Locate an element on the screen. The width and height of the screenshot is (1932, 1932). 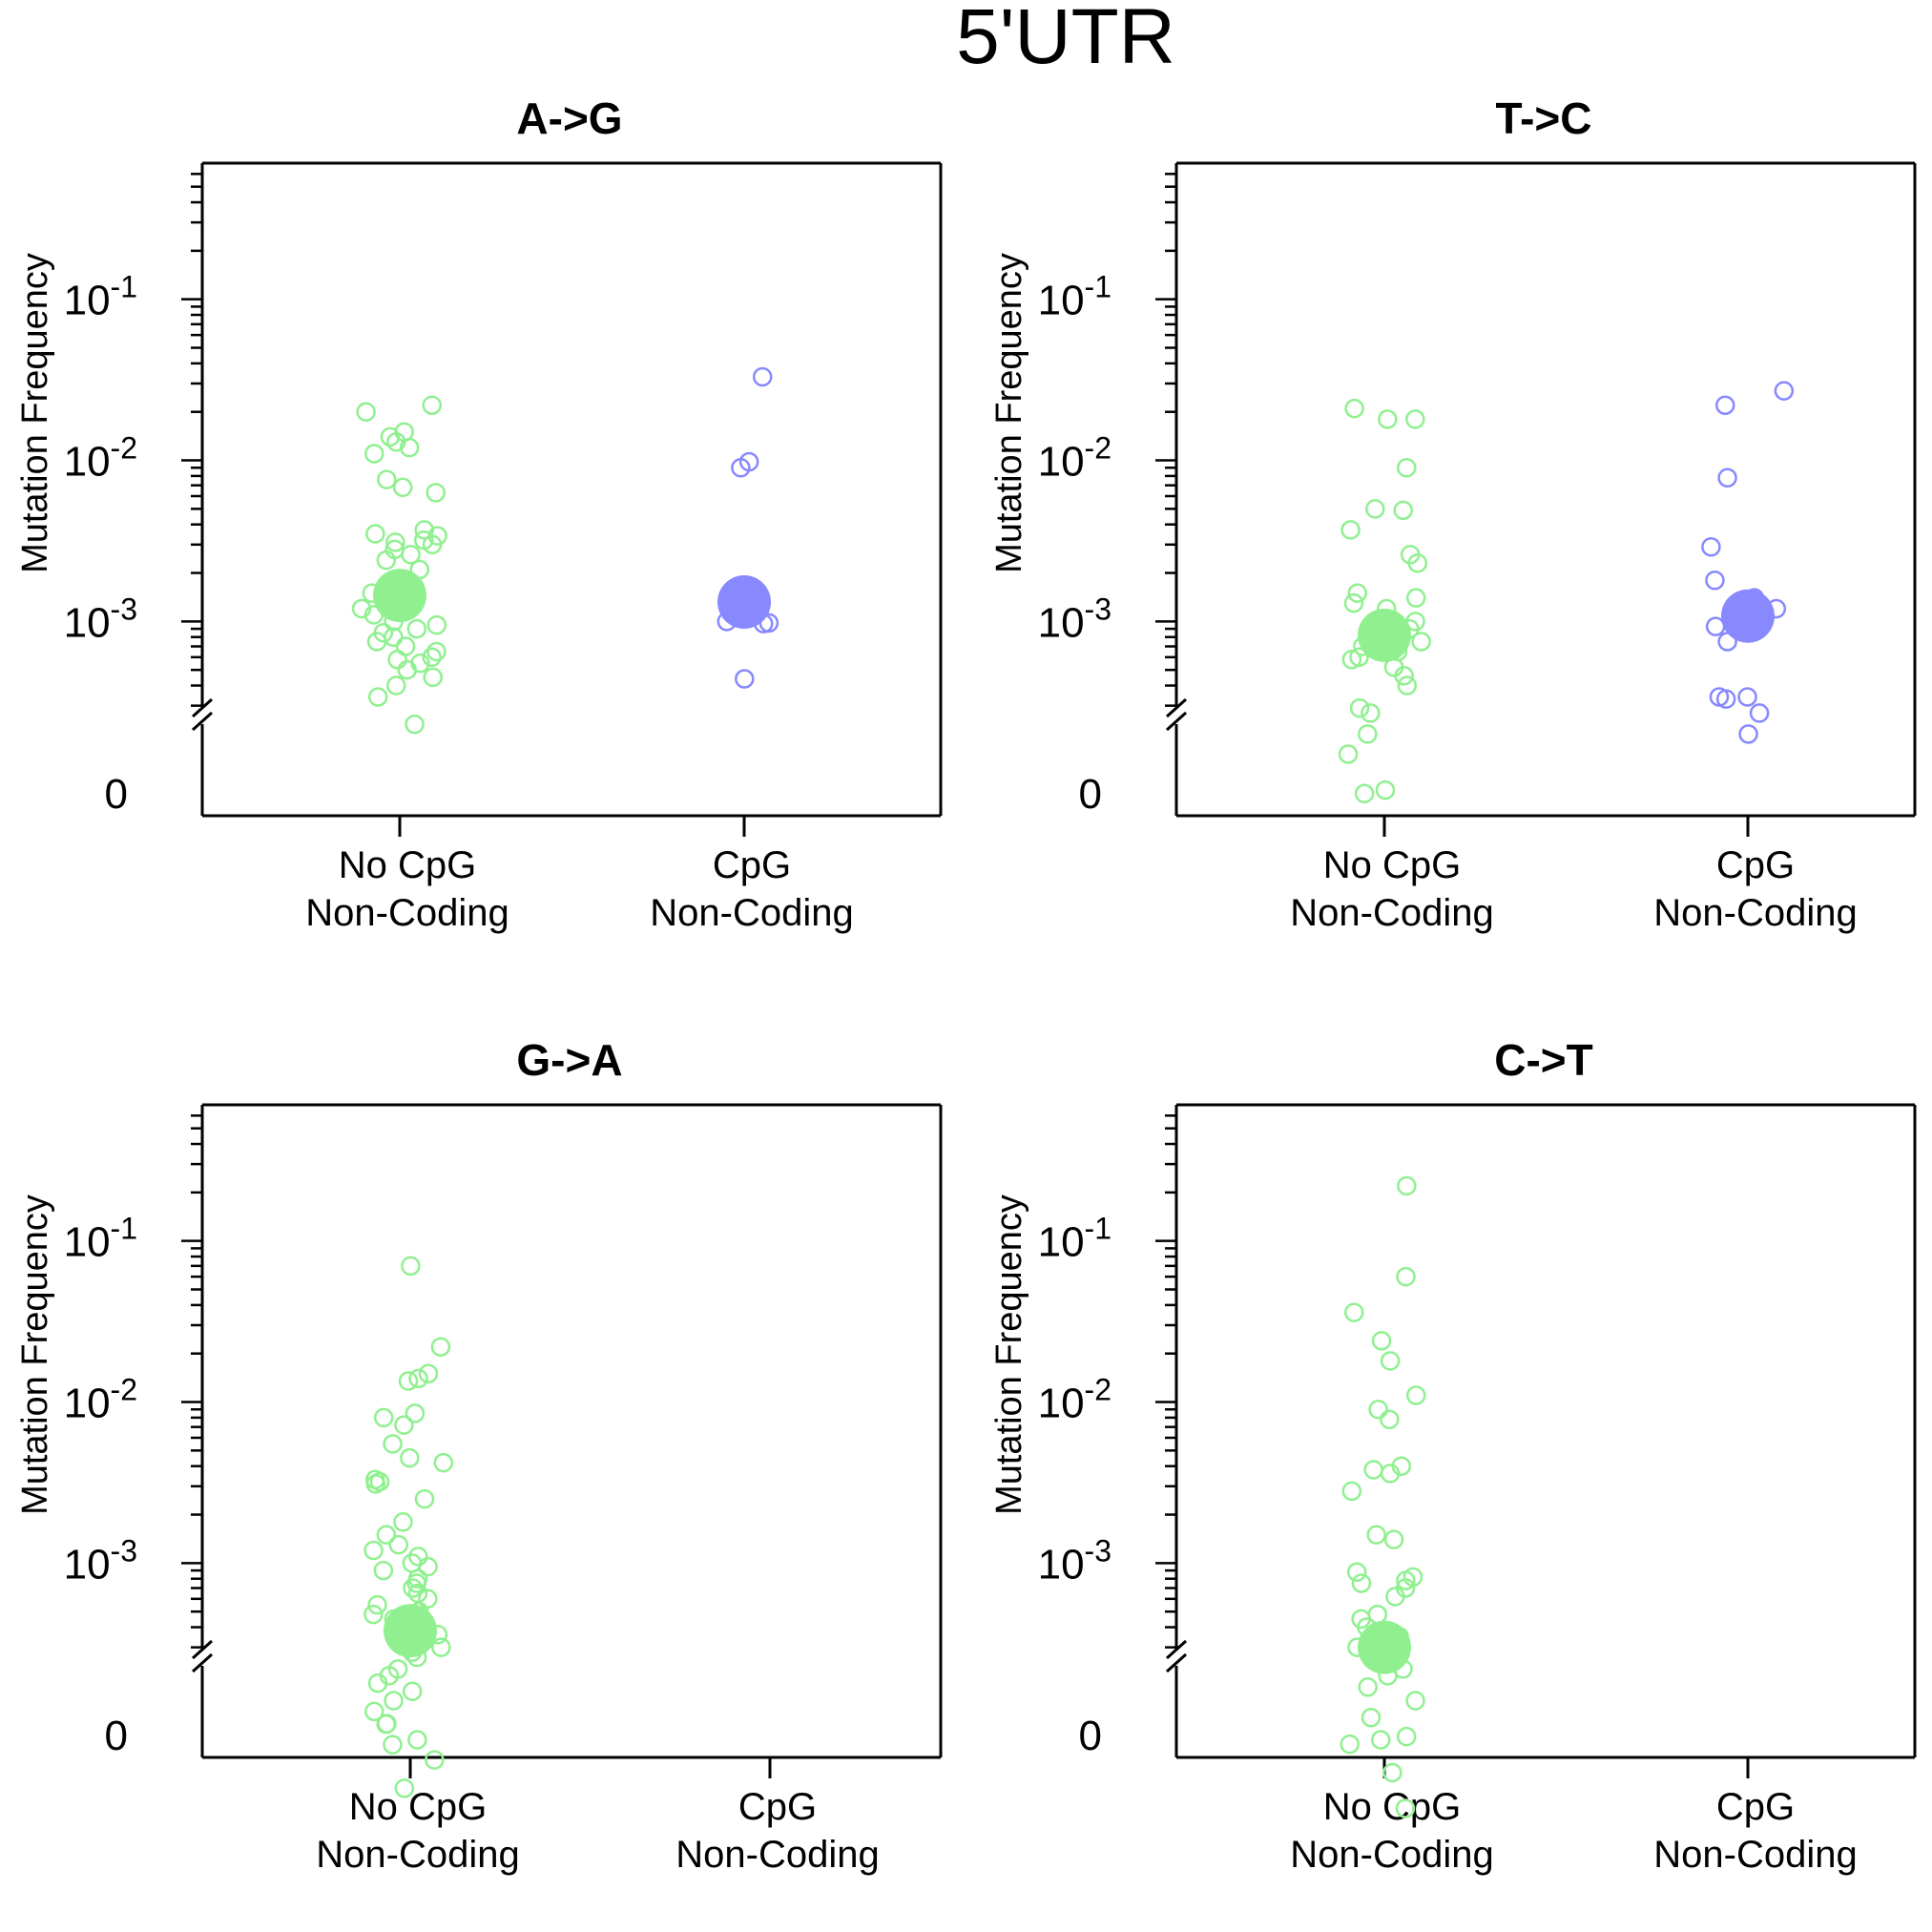
series-no_cpg is located at coordinates (399, 565).